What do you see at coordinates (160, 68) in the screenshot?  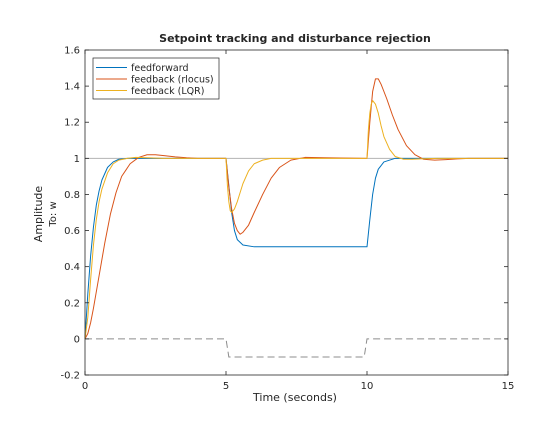 I see `legend-label-feedforward: feedforward` at bounding box center [160, 68].